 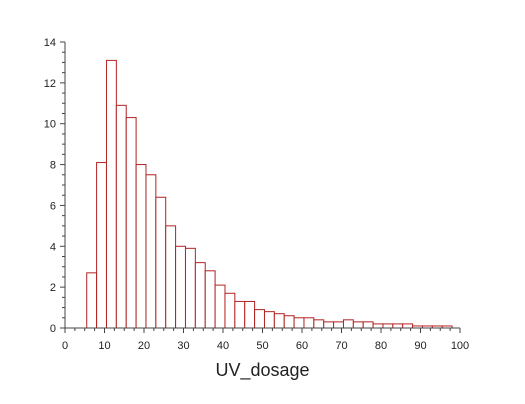 I want to click on x-tick-label: 90, so click(x=420, y=346).